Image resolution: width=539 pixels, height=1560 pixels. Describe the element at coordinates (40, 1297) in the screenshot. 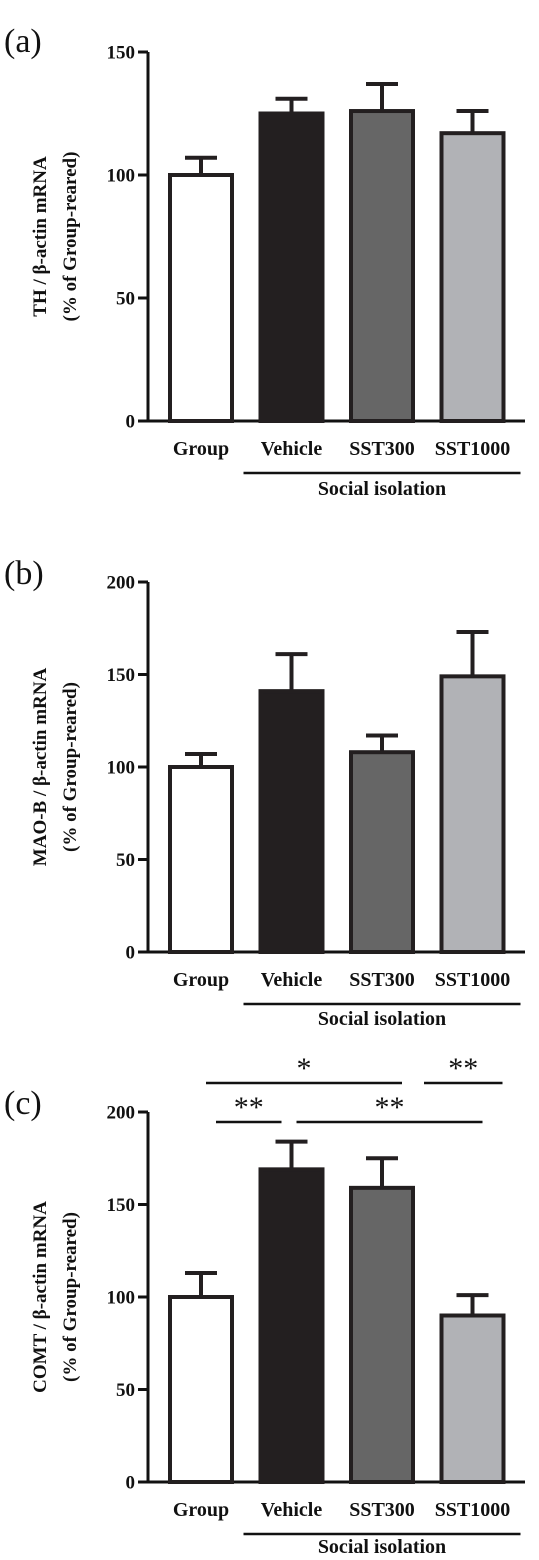

I see `y-axis-label-line: COMT / β-actin mRNA` at that location.